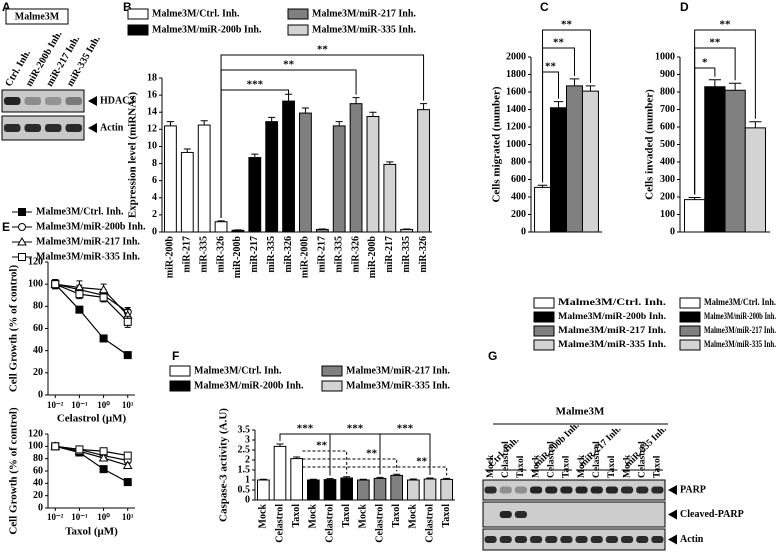 Image resolution: width=778 pixels, height=552 pixels. What do you see at coordinates (22, 212) in the screenshot?
I see `legend-marker` at bounding box center [22, 212].